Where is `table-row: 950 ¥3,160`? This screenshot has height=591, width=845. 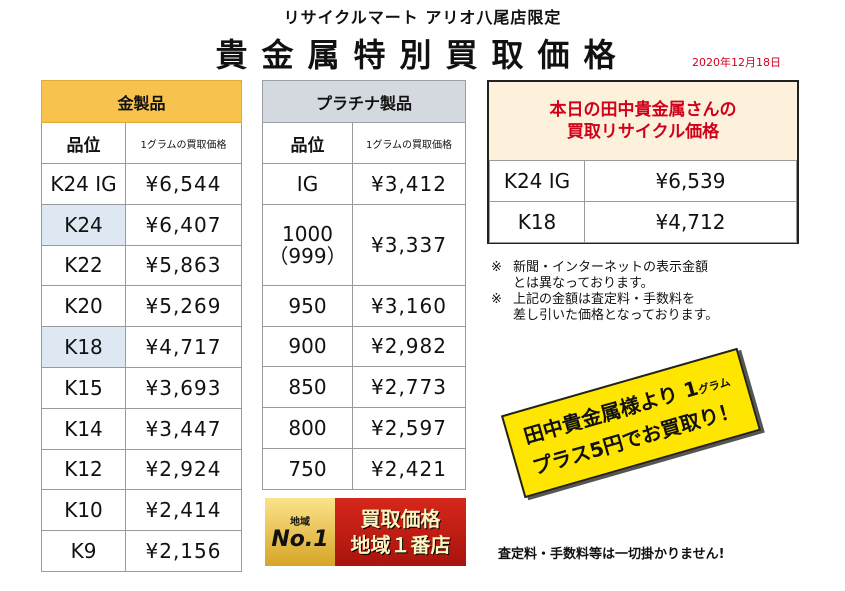 table-row: 950 ¥3,160 is located at coordinates (364, 305).